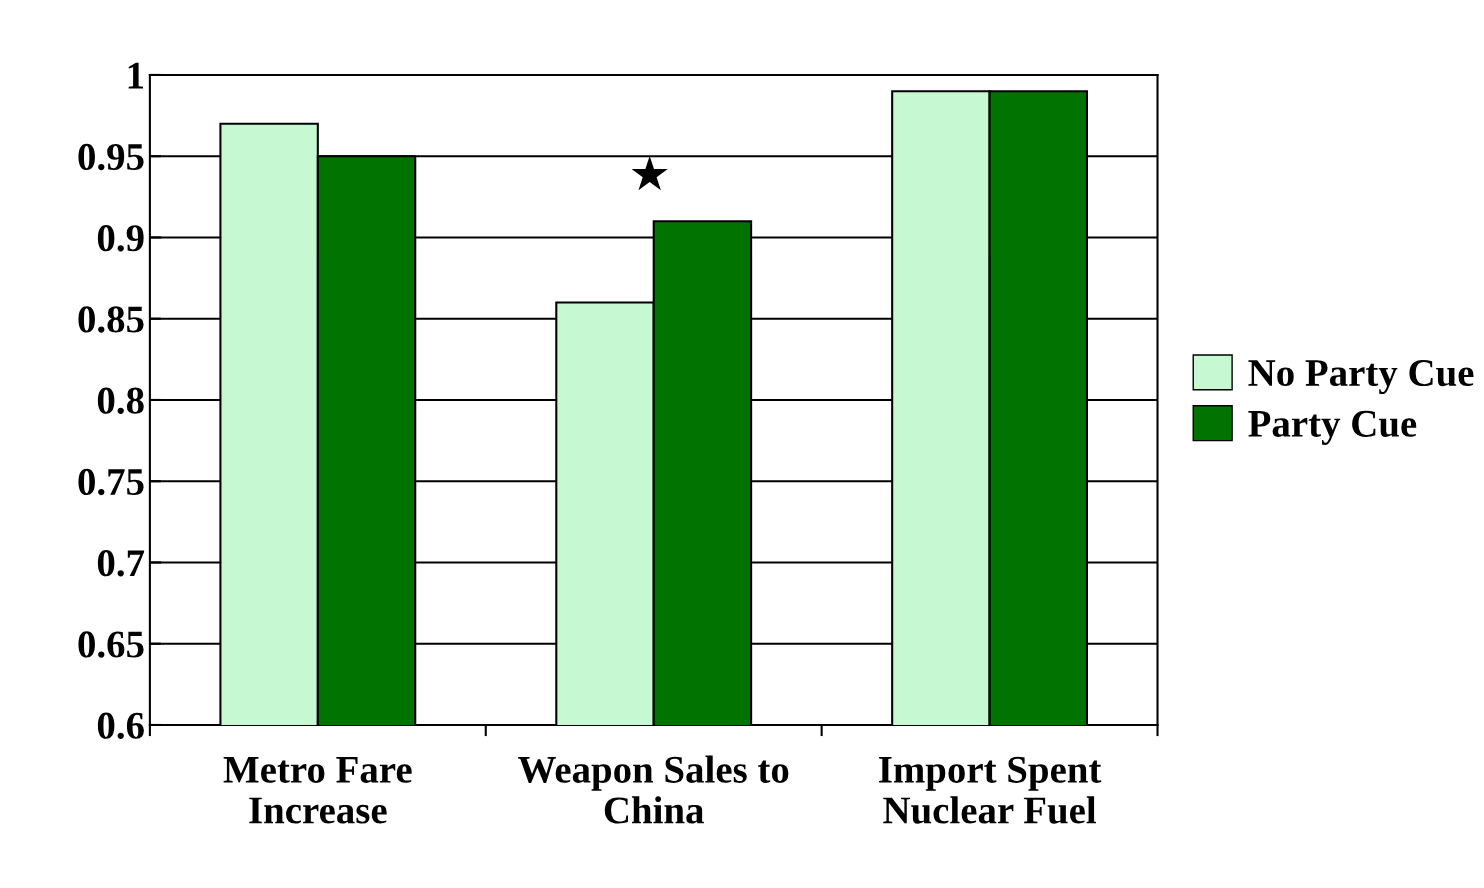 Image resolution: width=1484 pixels, height=888 pixels. What do you see at coordinates (111, 157) in the screenshot?
I see `y-tick-label: 0.95` at bounding box center [111, 157].